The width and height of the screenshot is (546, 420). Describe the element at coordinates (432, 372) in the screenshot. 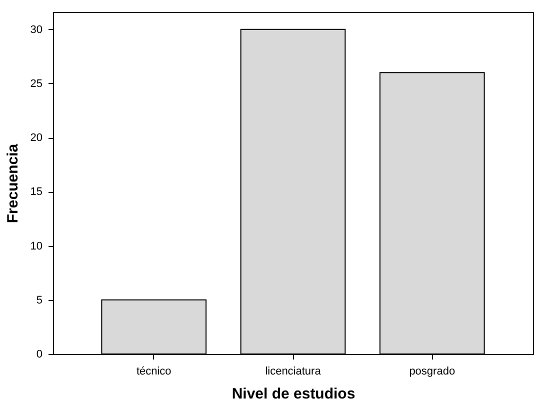

I see `x-tick-label: posgrado` at that location.